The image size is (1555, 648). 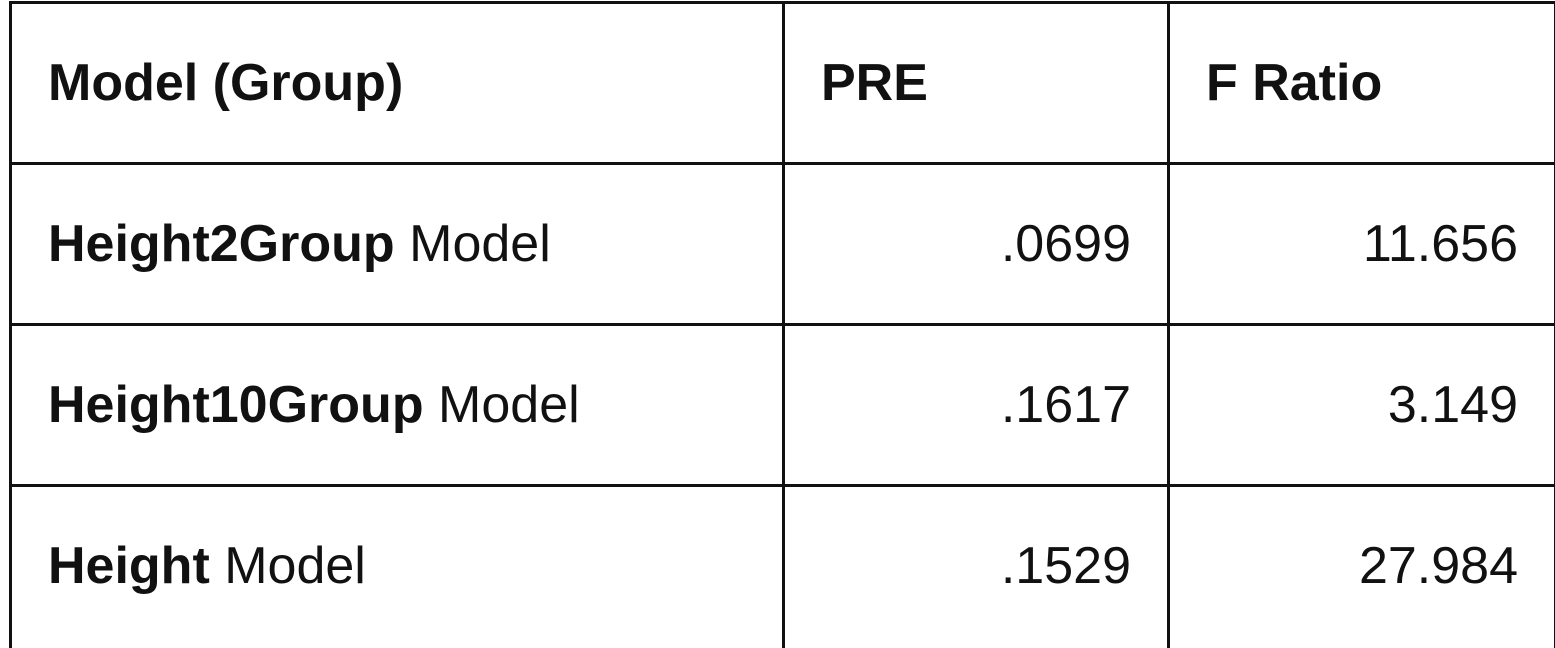 I want to click on model-cell: Height10Group Model, so click(x=397, y=405).